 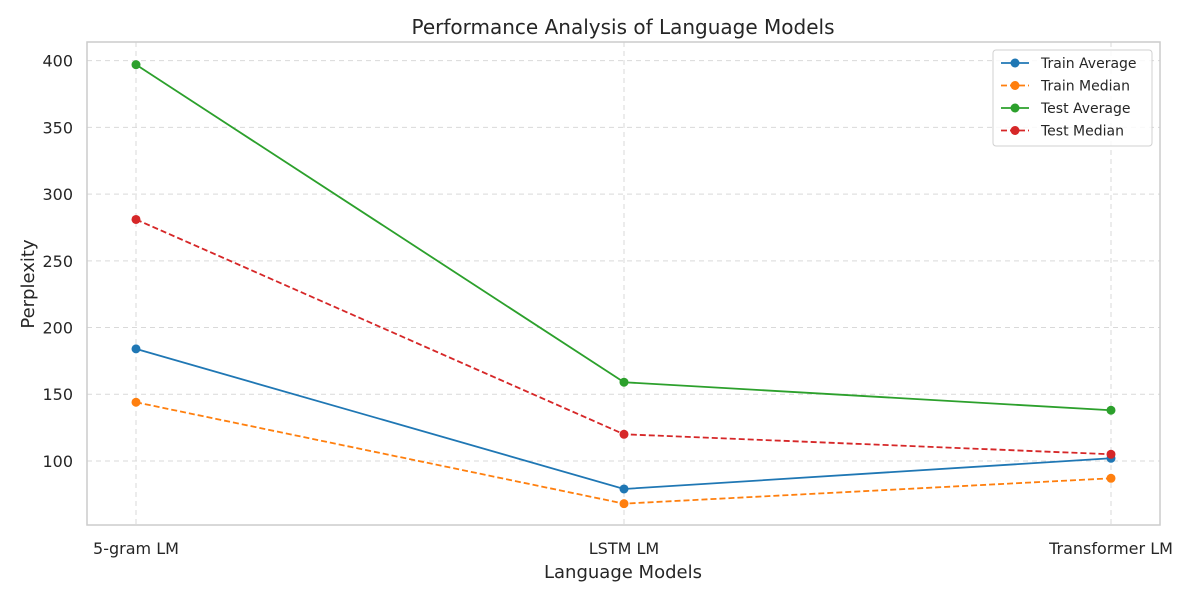 What do you see at coordinates (1088, 64) in the screenshot?
I see `legend-label: Train Average` at bounding box center [1088, 64].